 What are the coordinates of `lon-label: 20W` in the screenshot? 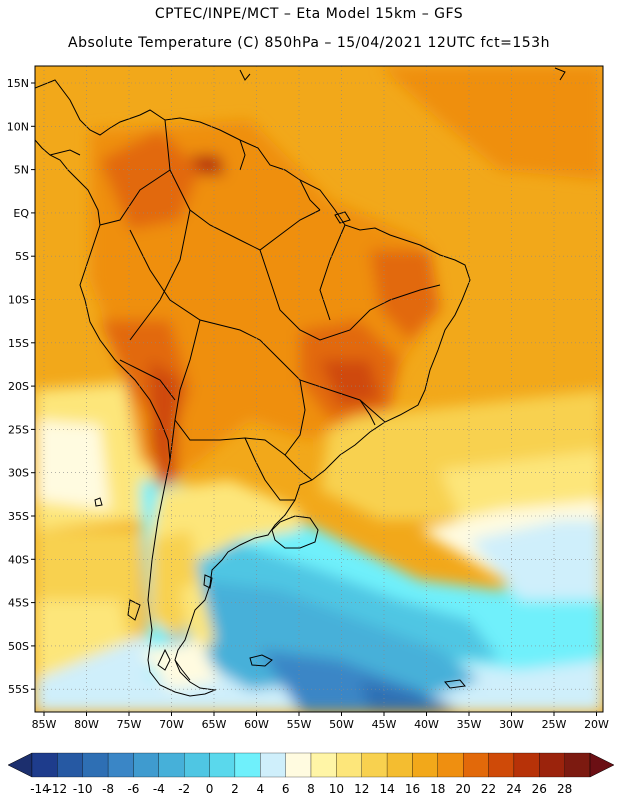 It's located at (596, 723).